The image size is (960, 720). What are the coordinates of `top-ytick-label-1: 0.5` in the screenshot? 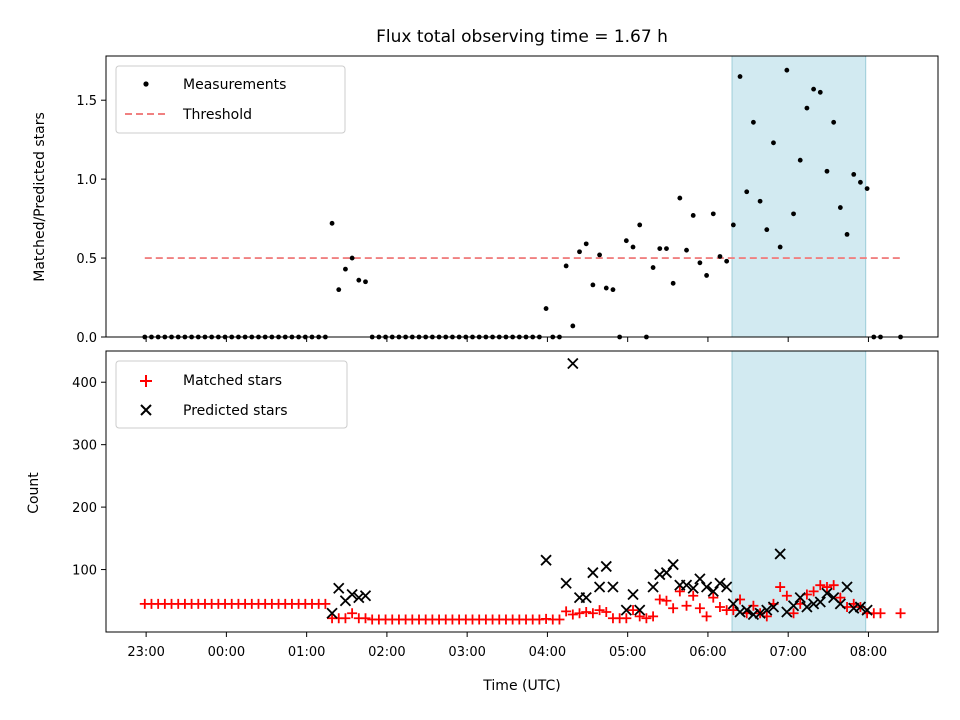 It's located at (86, 259).